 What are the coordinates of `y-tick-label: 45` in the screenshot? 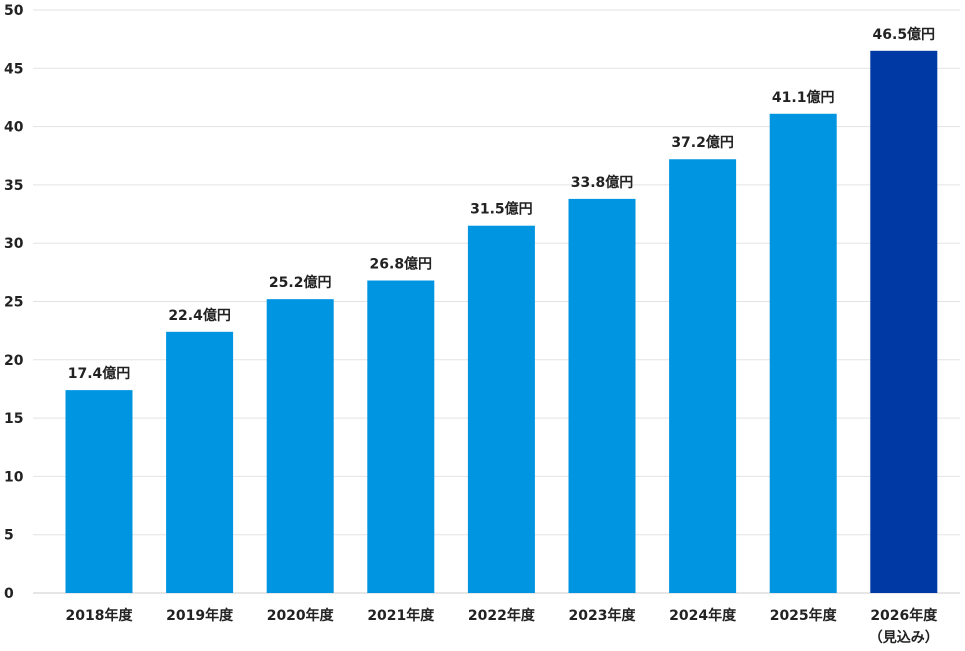 It's located at (13, 69).